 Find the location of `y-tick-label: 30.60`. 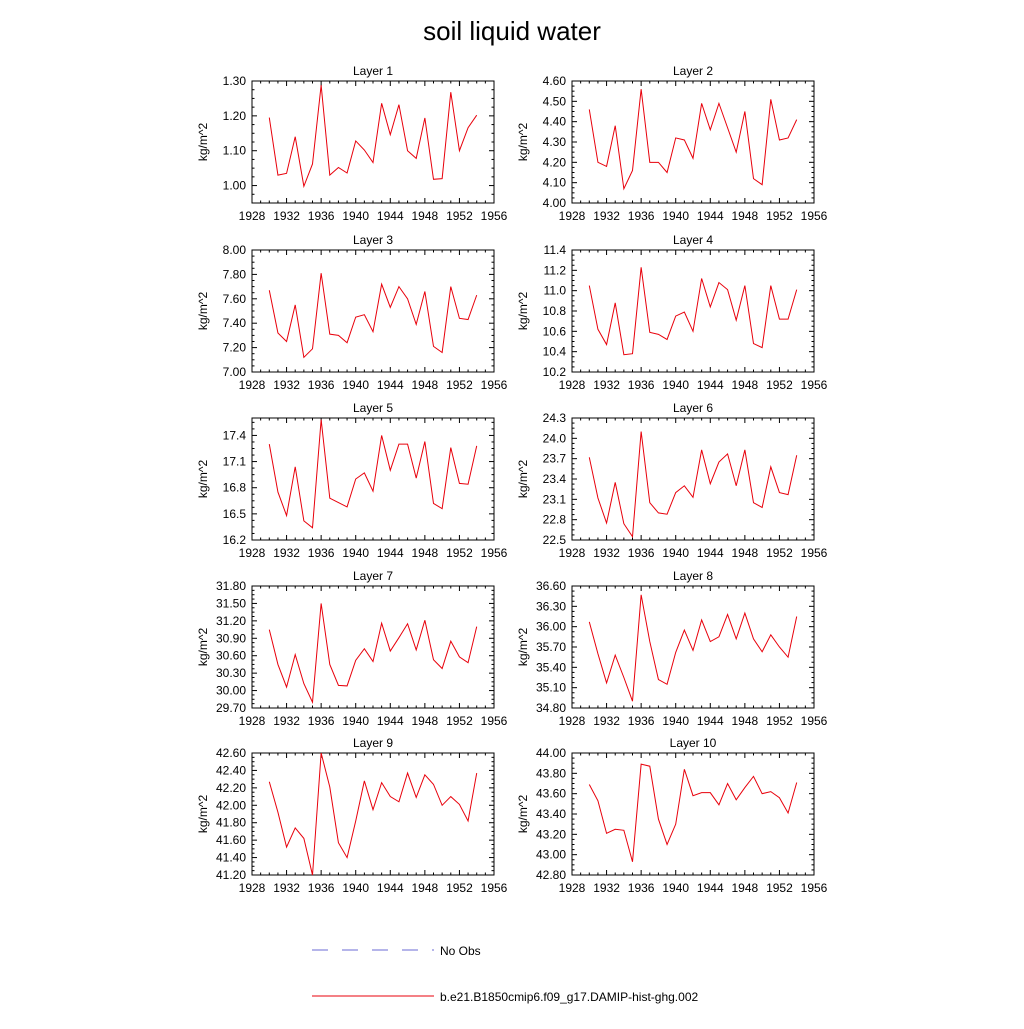

y-tick-label: 30.60 is located at coordinates (231, 656).